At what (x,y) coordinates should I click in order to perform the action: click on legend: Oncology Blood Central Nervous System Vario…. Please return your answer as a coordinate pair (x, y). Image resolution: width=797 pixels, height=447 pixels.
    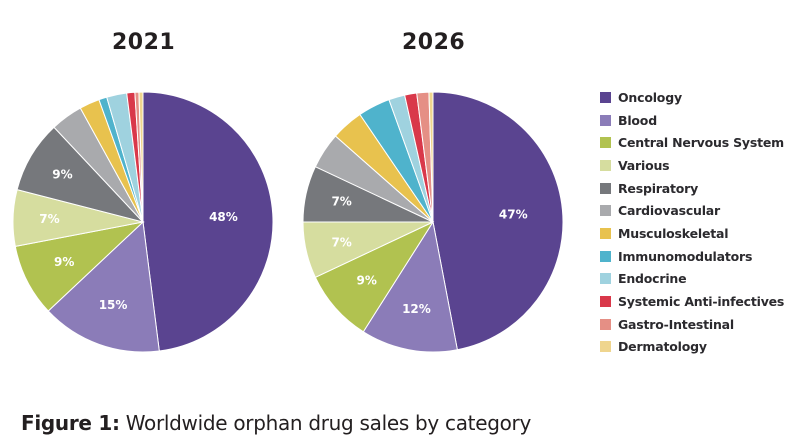
    Looking at the image, I should click on (692, 222).